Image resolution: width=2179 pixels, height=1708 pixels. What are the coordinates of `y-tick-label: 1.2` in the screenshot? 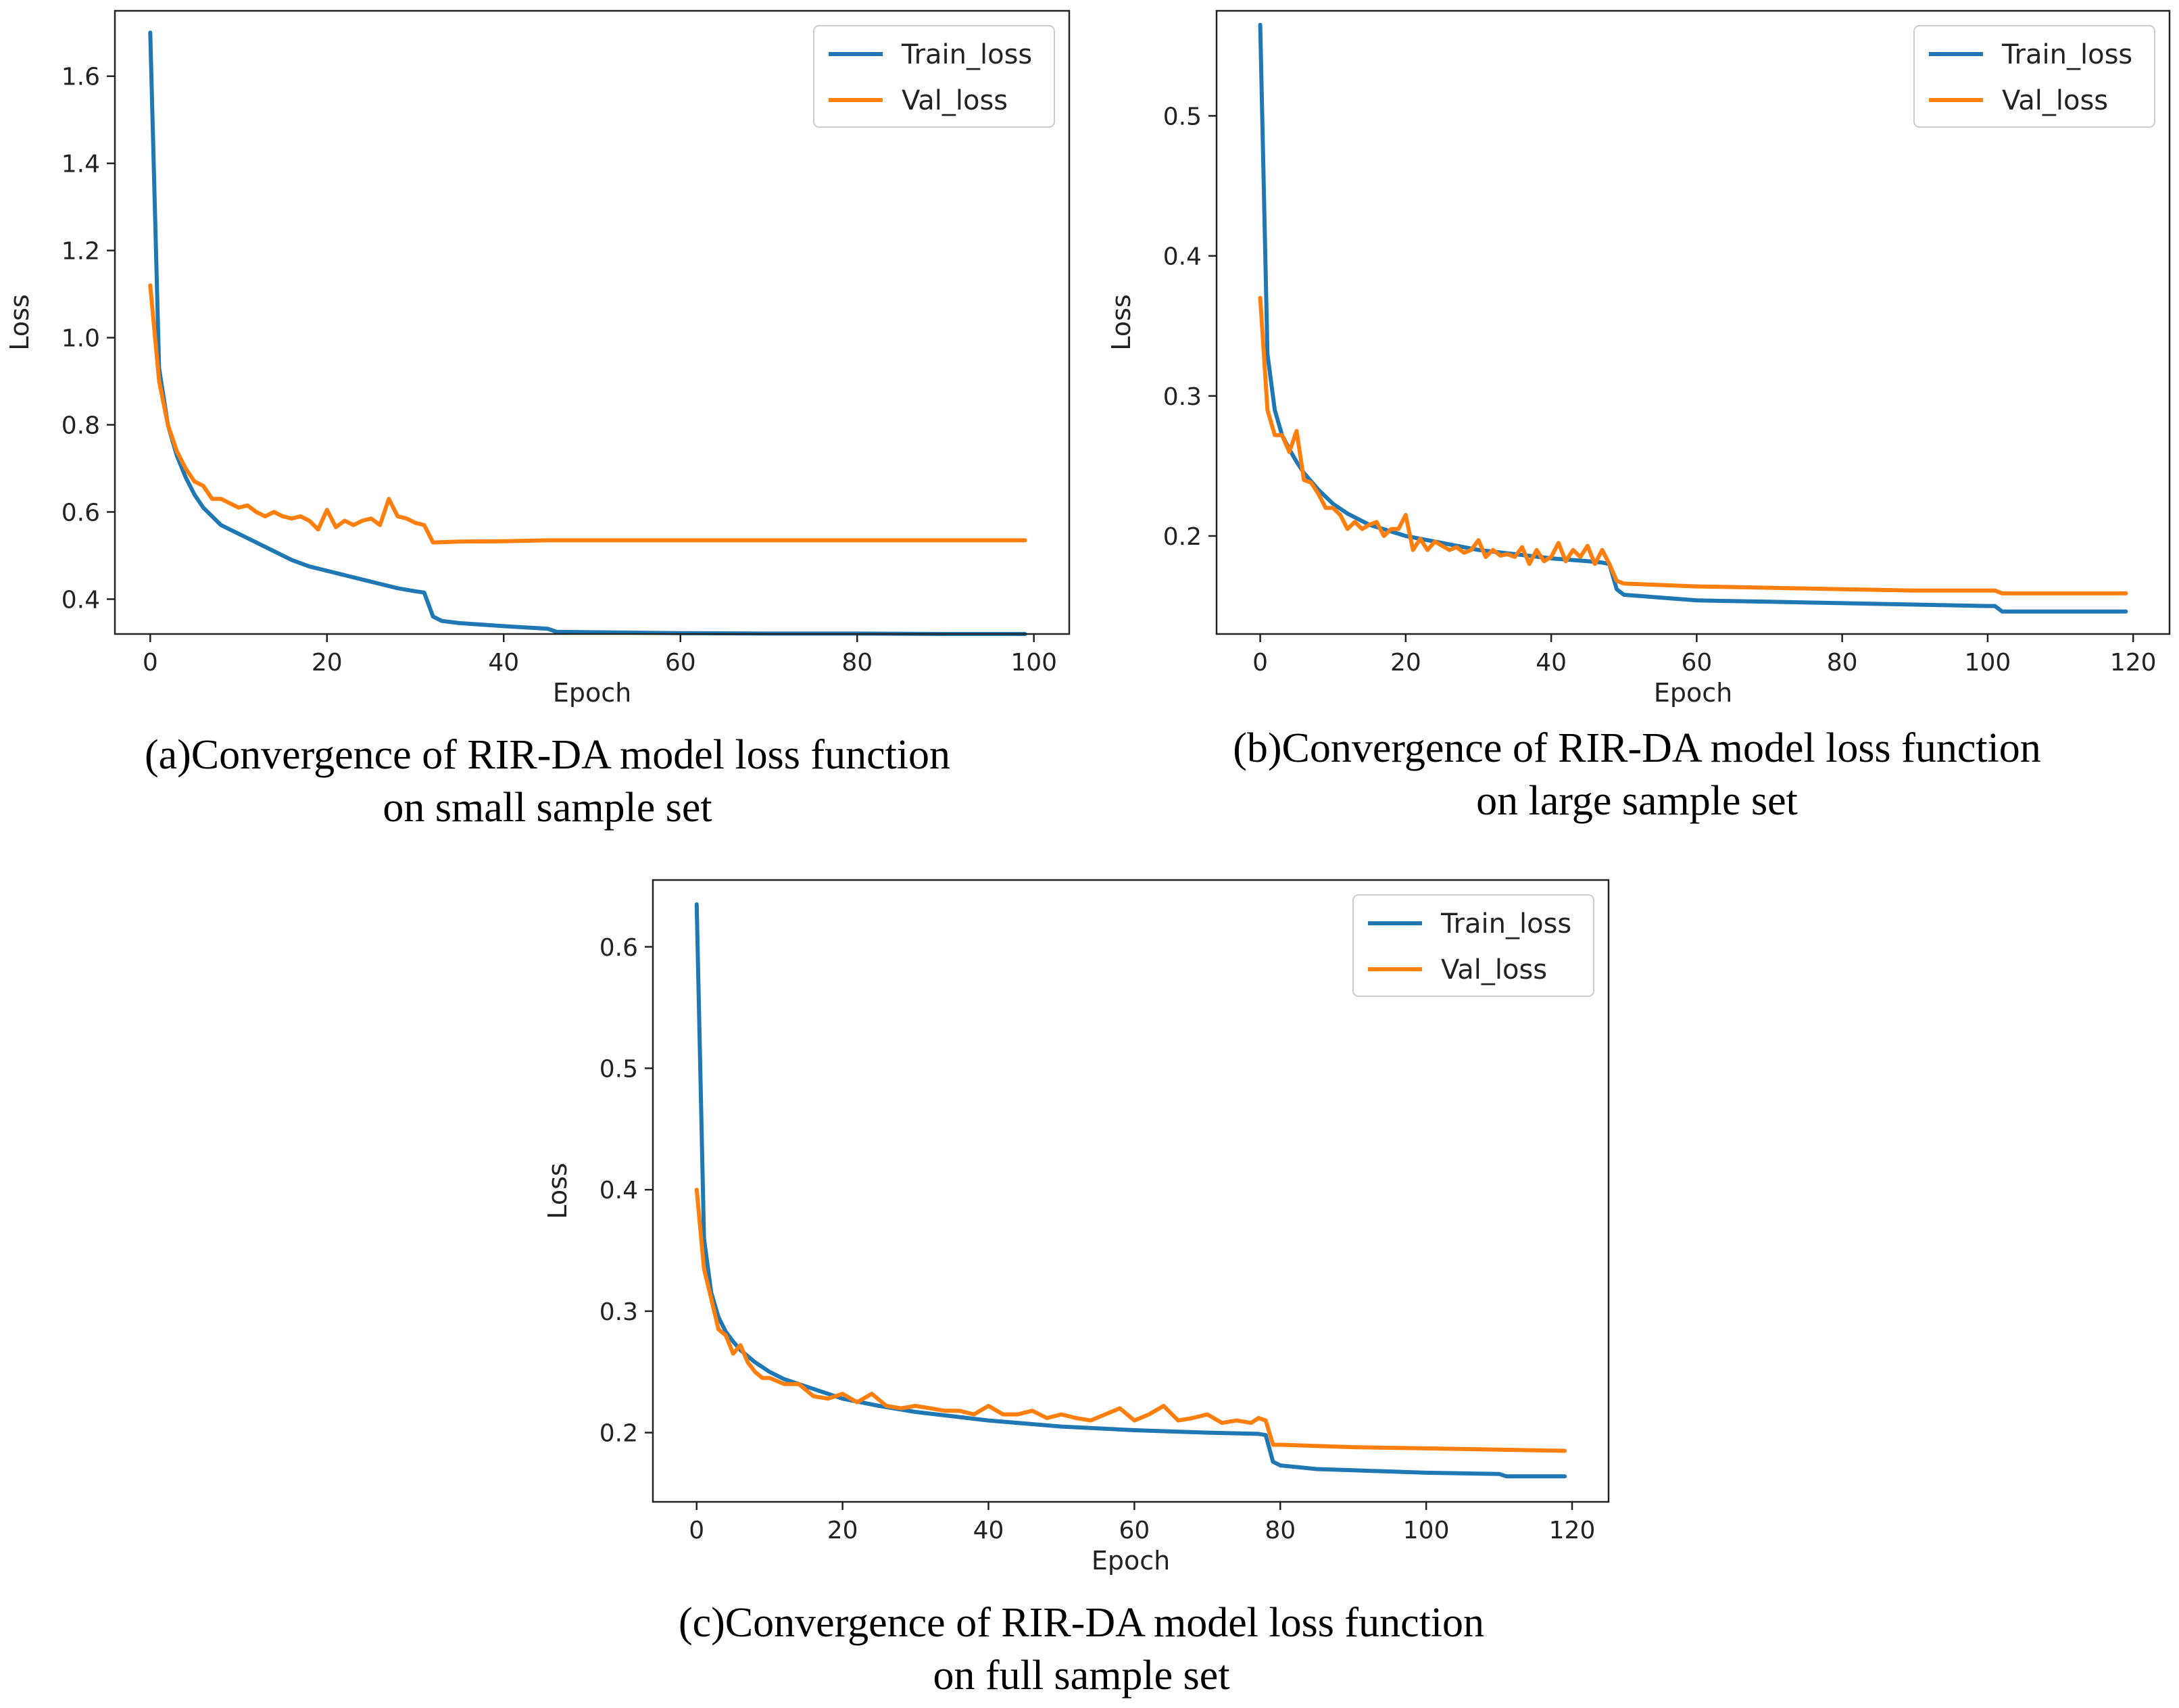 It's located at (81, 252).